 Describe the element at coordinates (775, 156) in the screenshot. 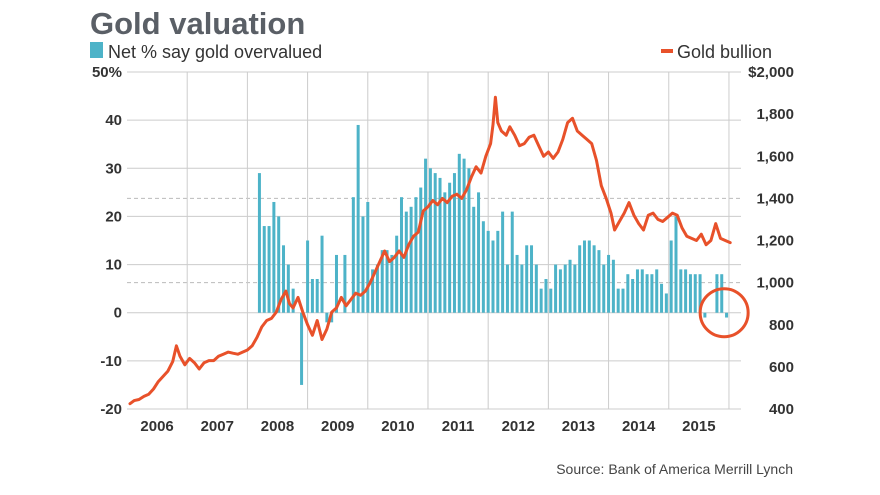

I see `right-tick-label: 1,600` at that location.